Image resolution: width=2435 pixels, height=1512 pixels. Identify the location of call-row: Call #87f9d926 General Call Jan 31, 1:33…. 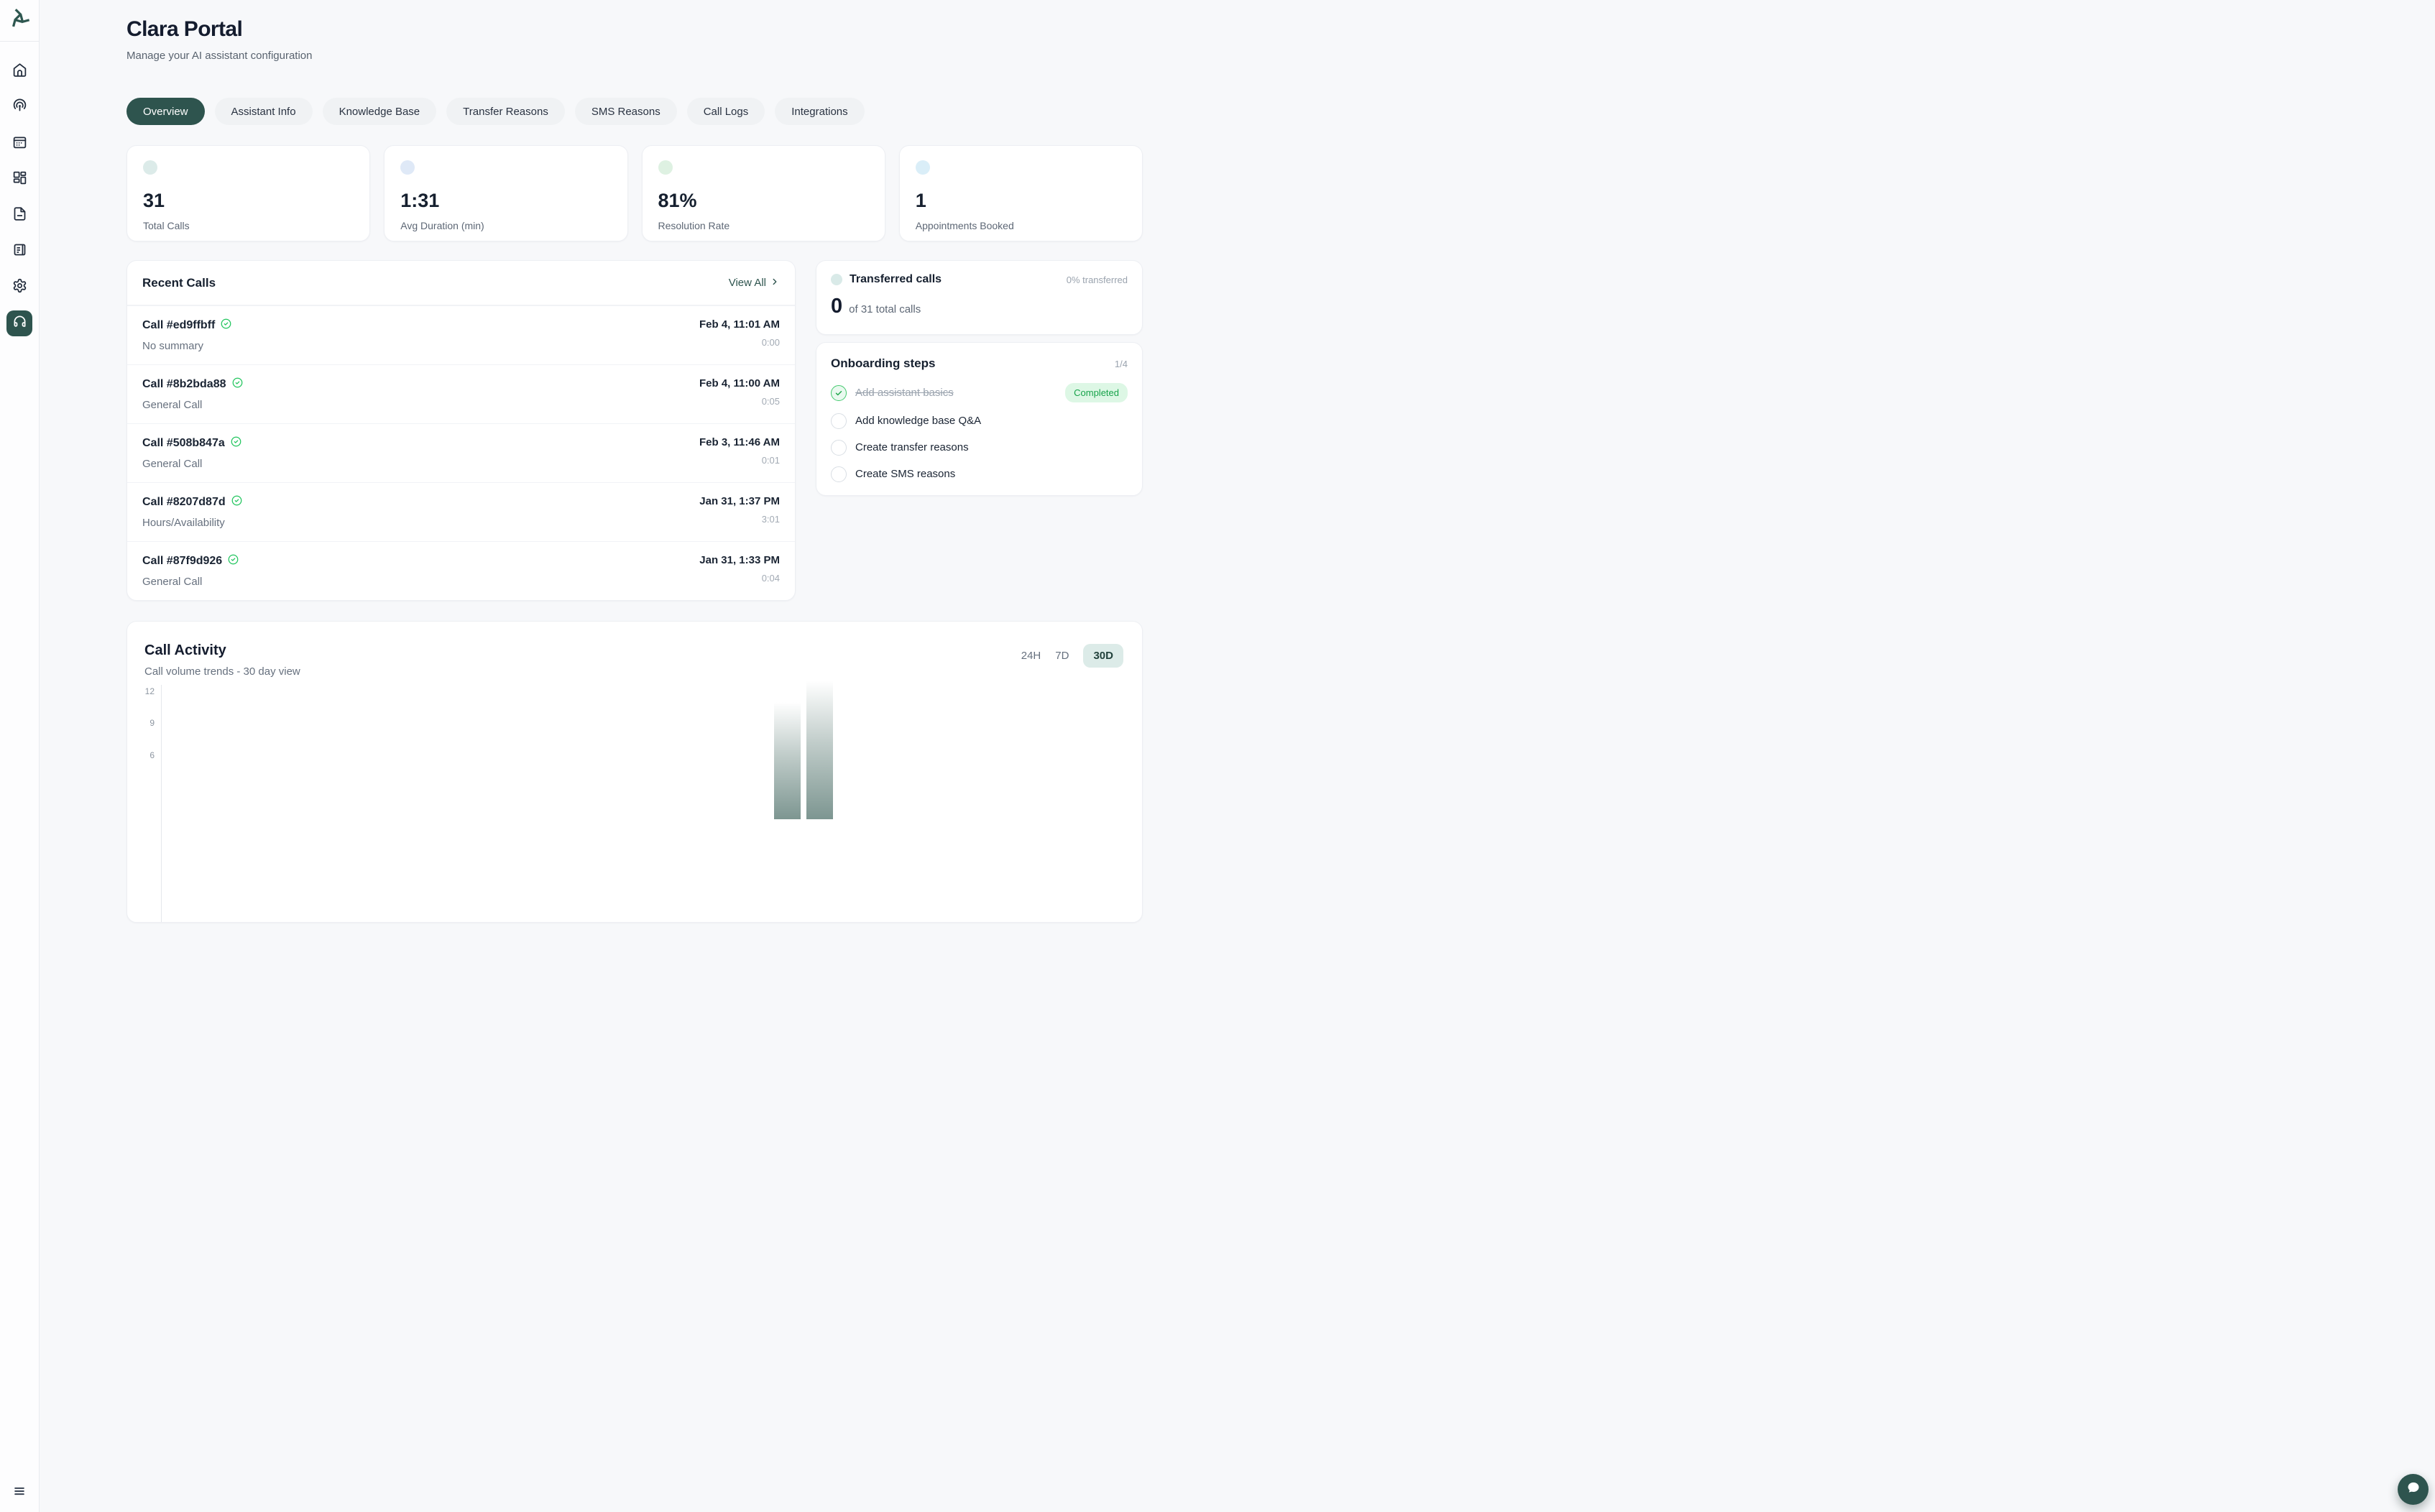
(461, 571).